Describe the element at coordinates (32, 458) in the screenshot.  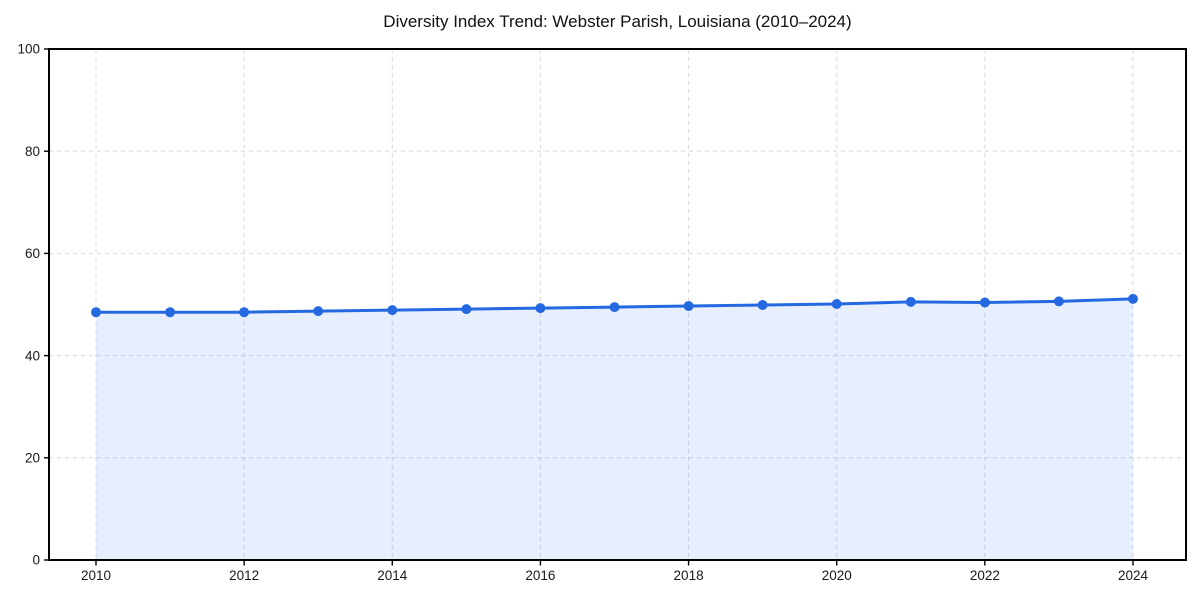
I see `y-tick-label: 20` at that location.